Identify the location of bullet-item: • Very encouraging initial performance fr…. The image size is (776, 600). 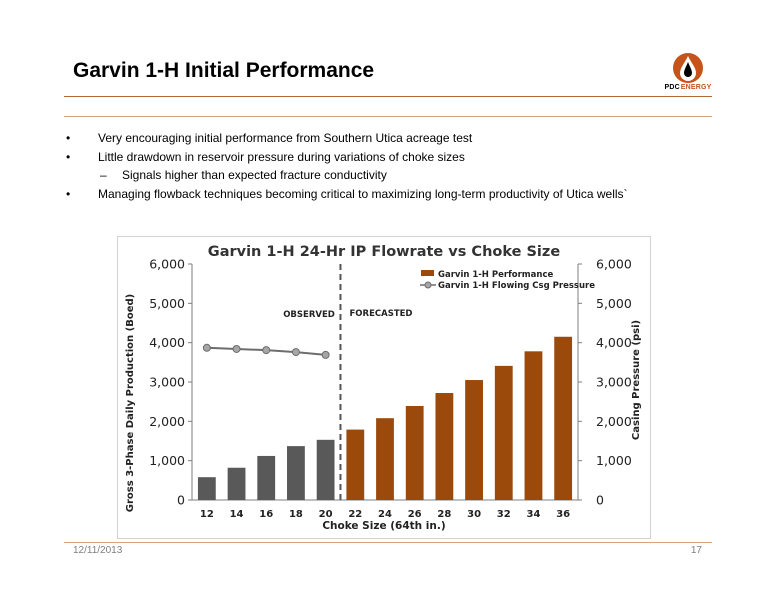
(394, 138).